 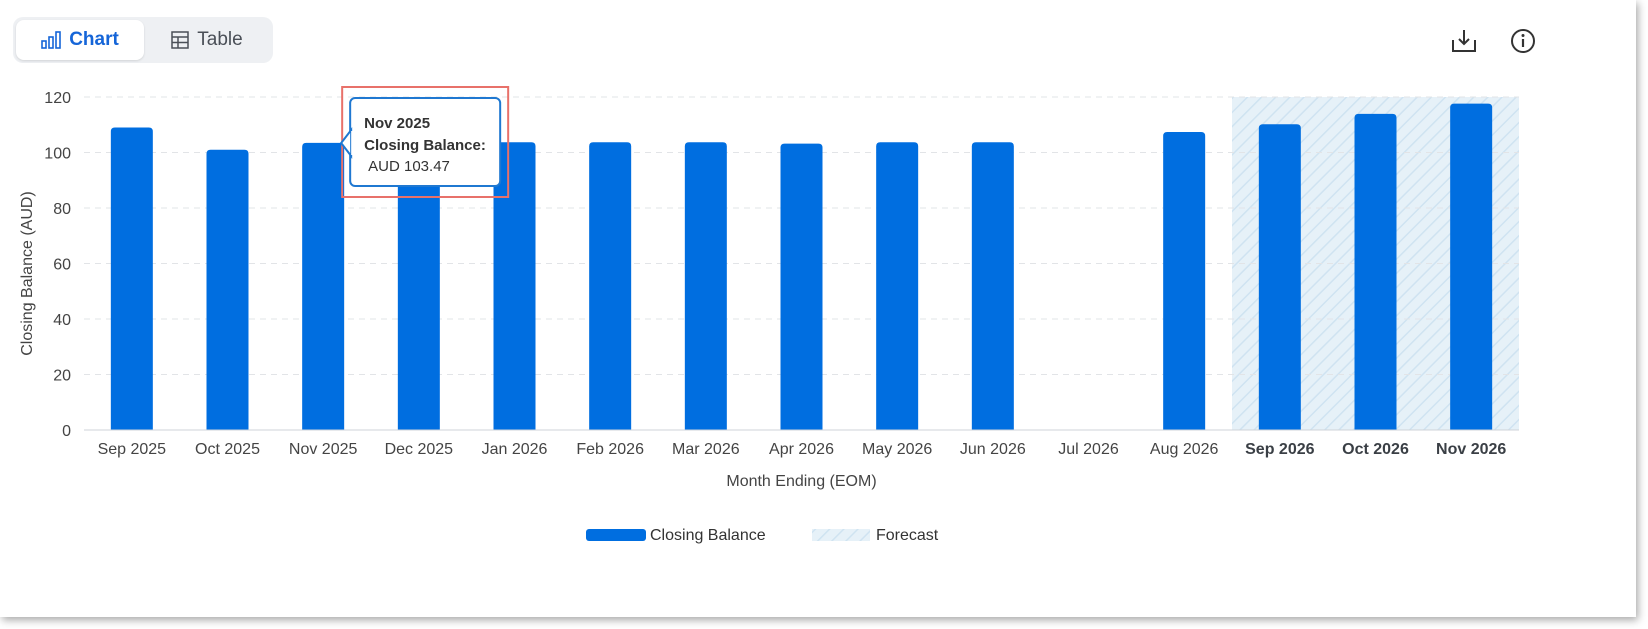 What do you see at coordinates (62, 209) in the screenshot?
I see `y-tick-label: 80` at bounding box center [62, 209].